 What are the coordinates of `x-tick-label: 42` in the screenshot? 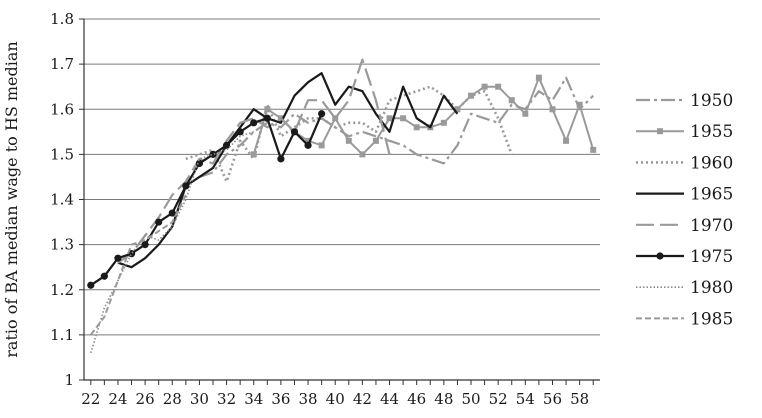 It's located at (362, 399).